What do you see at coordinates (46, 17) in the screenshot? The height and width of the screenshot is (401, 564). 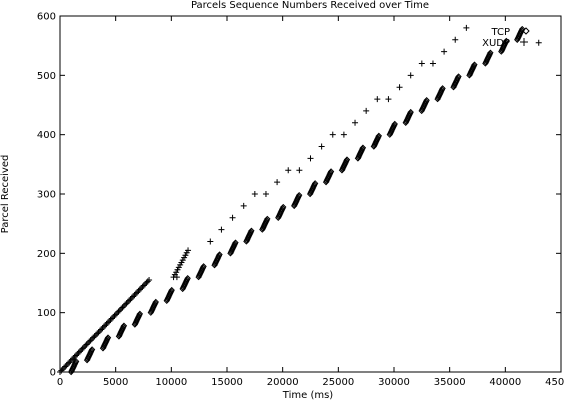 I see `y-tick-label: 600` at bounding box center [46, 17].